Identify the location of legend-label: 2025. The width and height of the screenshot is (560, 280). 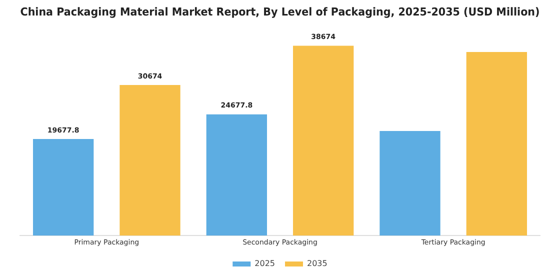
(264, 263).